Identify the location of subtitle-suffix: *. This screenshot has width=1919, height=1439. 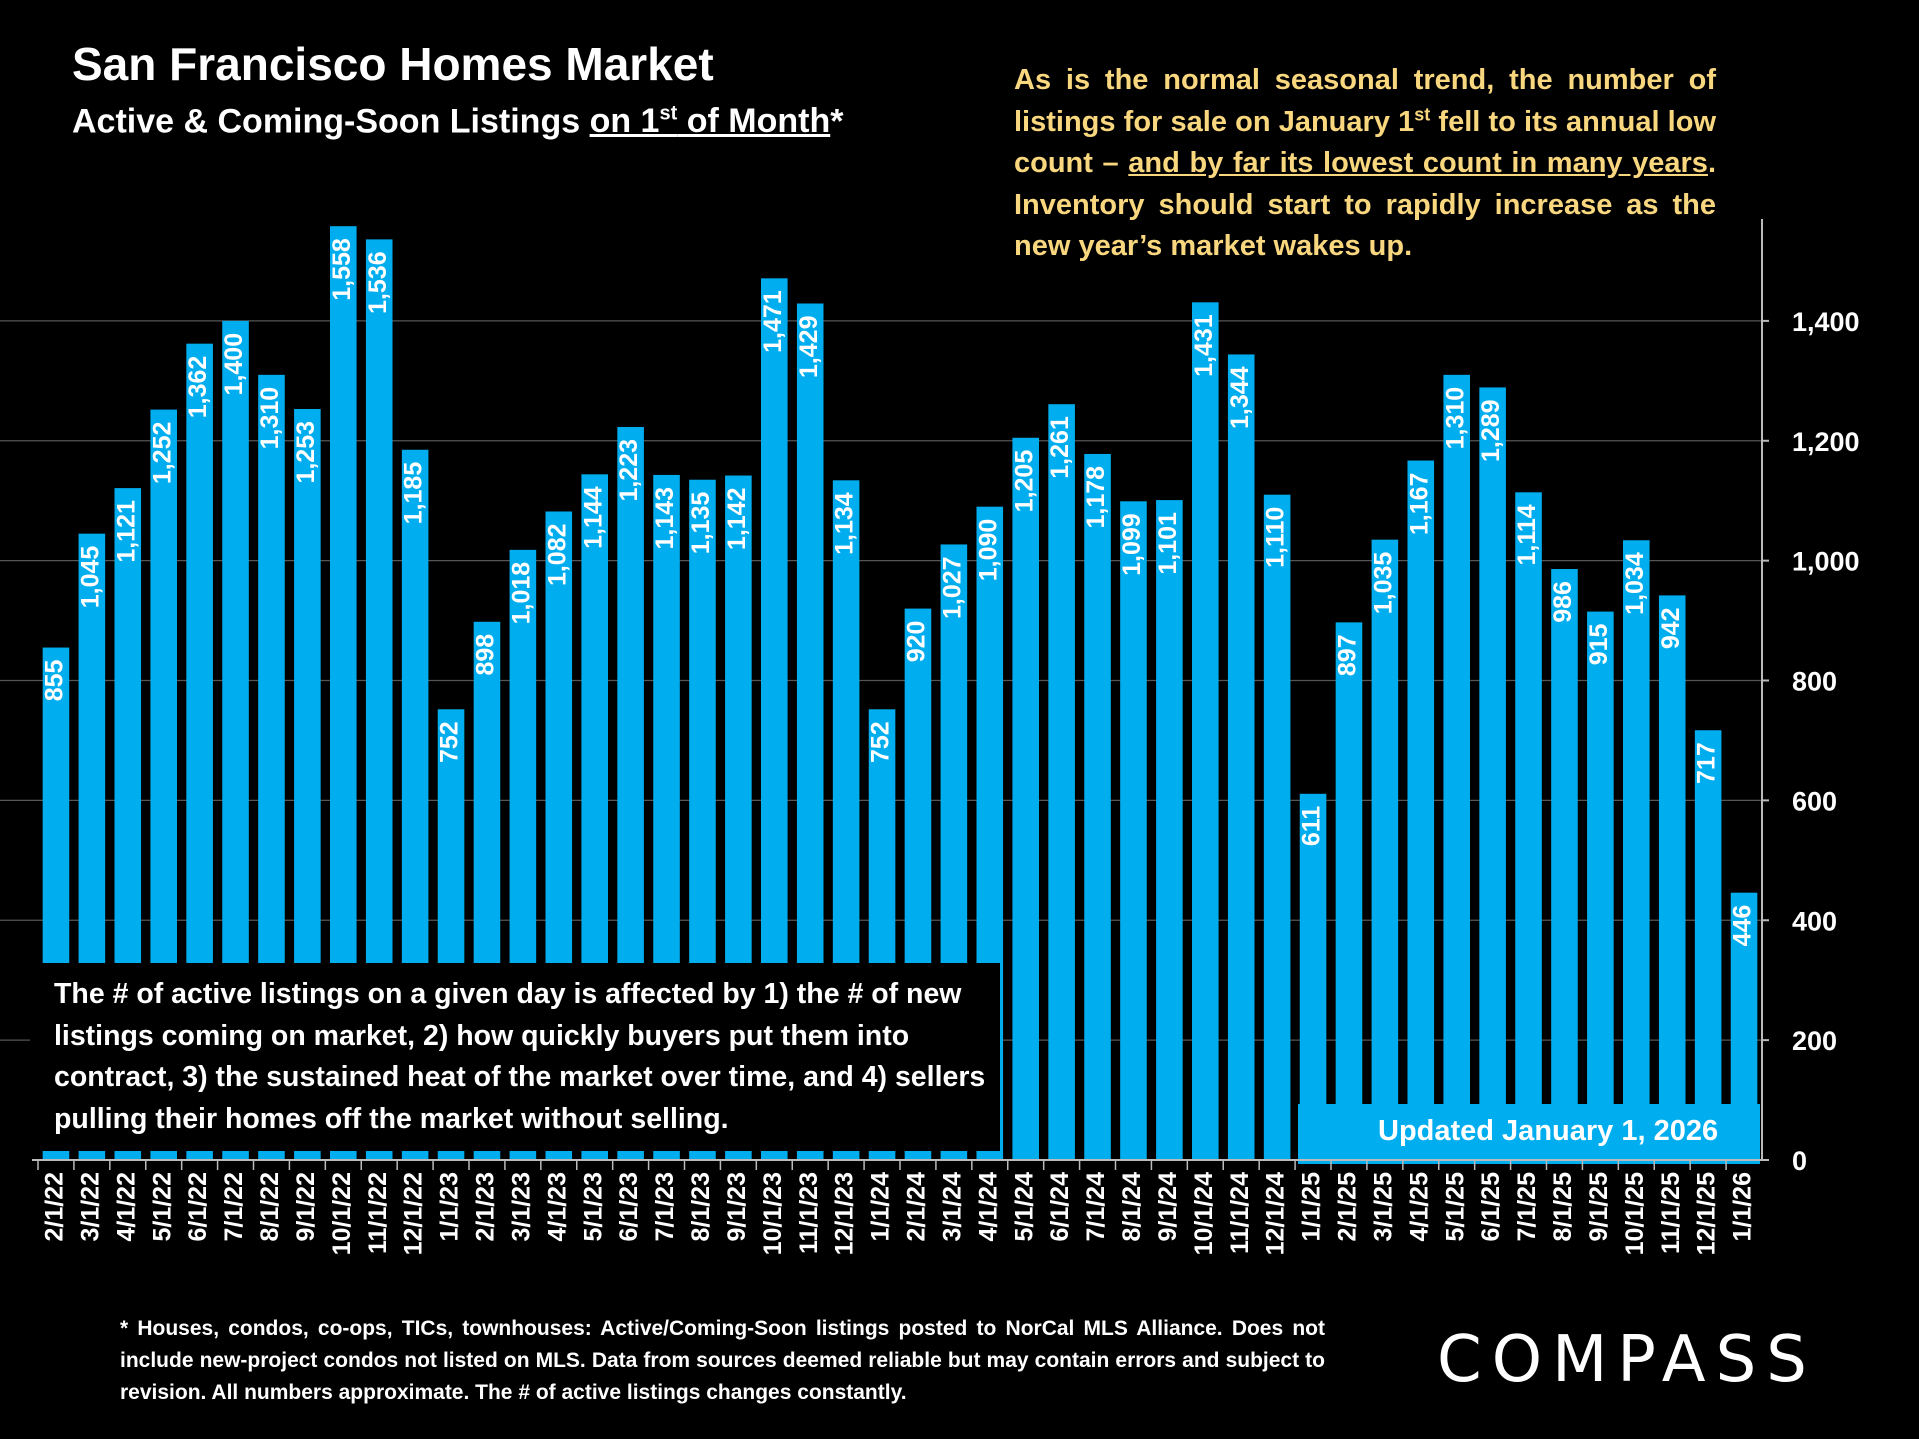
(837, 121).